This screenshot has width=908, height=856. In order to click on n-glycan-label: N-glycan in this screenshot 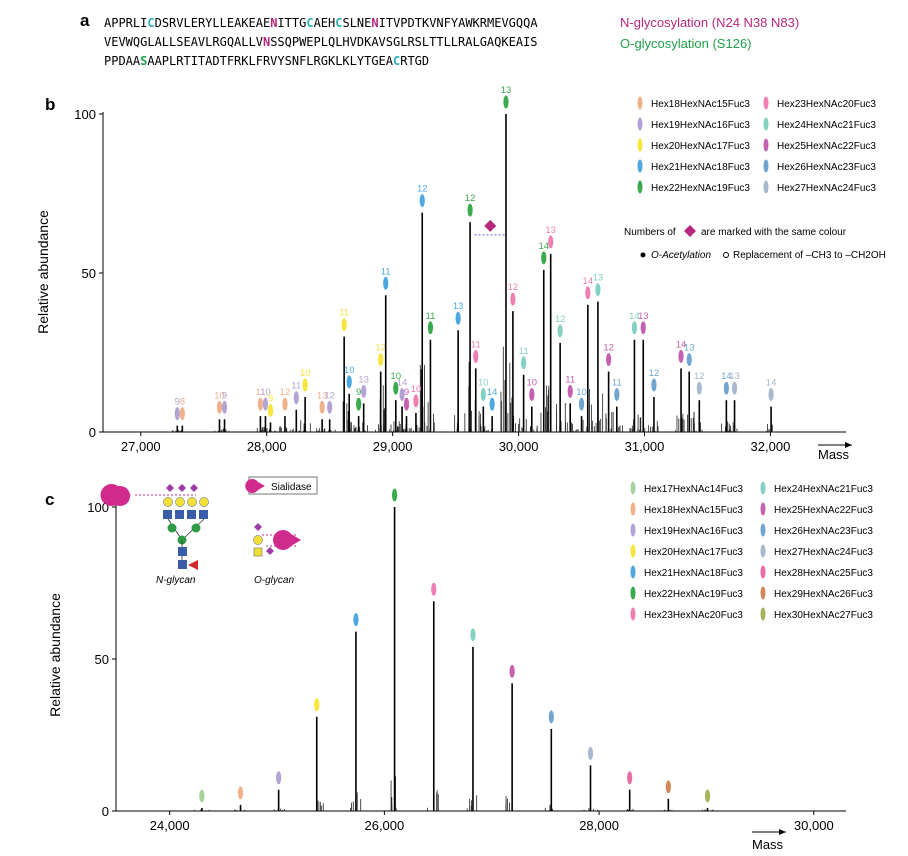, I will do `click(176, 580)`.